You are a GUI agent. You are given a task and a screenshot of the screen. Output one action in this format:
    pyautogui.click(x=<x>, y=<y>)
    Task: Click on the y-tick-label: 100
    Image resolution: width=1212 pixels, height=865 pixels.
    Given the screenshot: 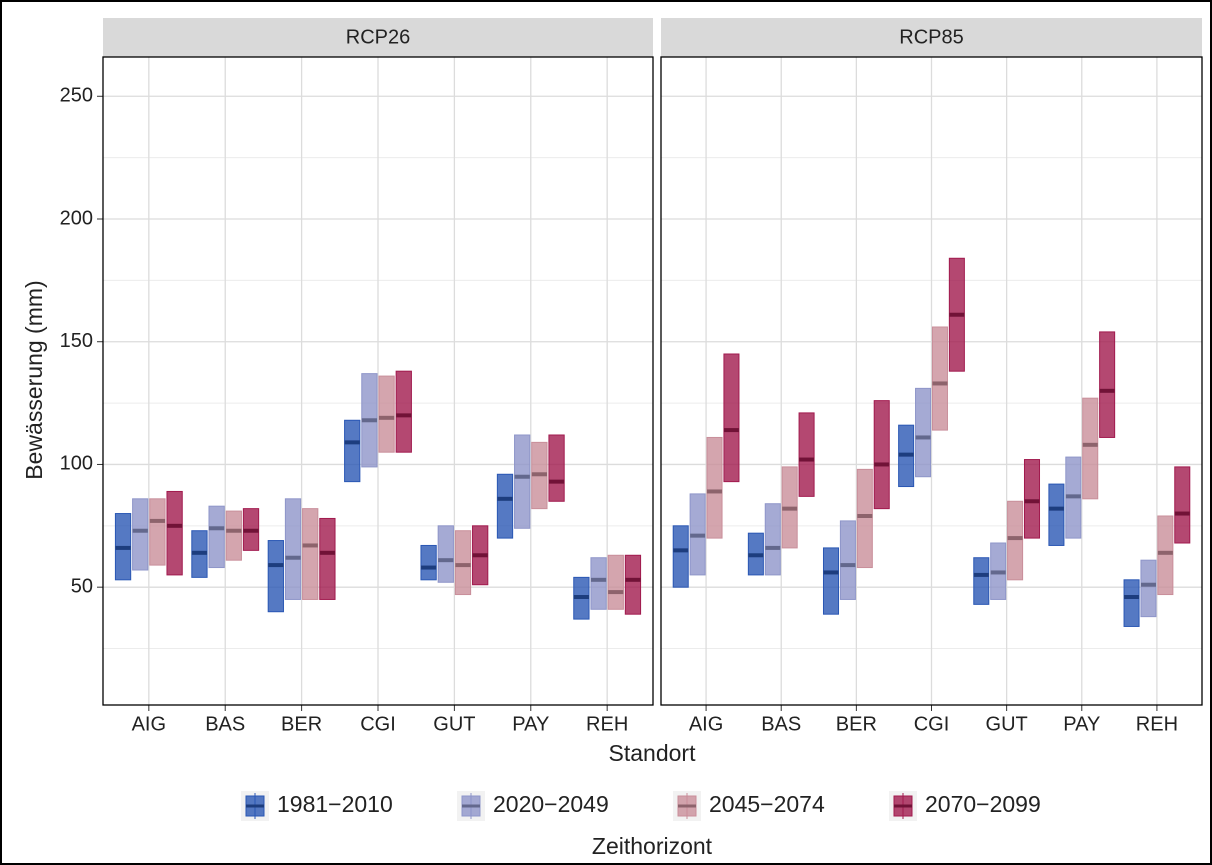 What is the action you would take?
    pyautogui.click(x=76, y=464)
    